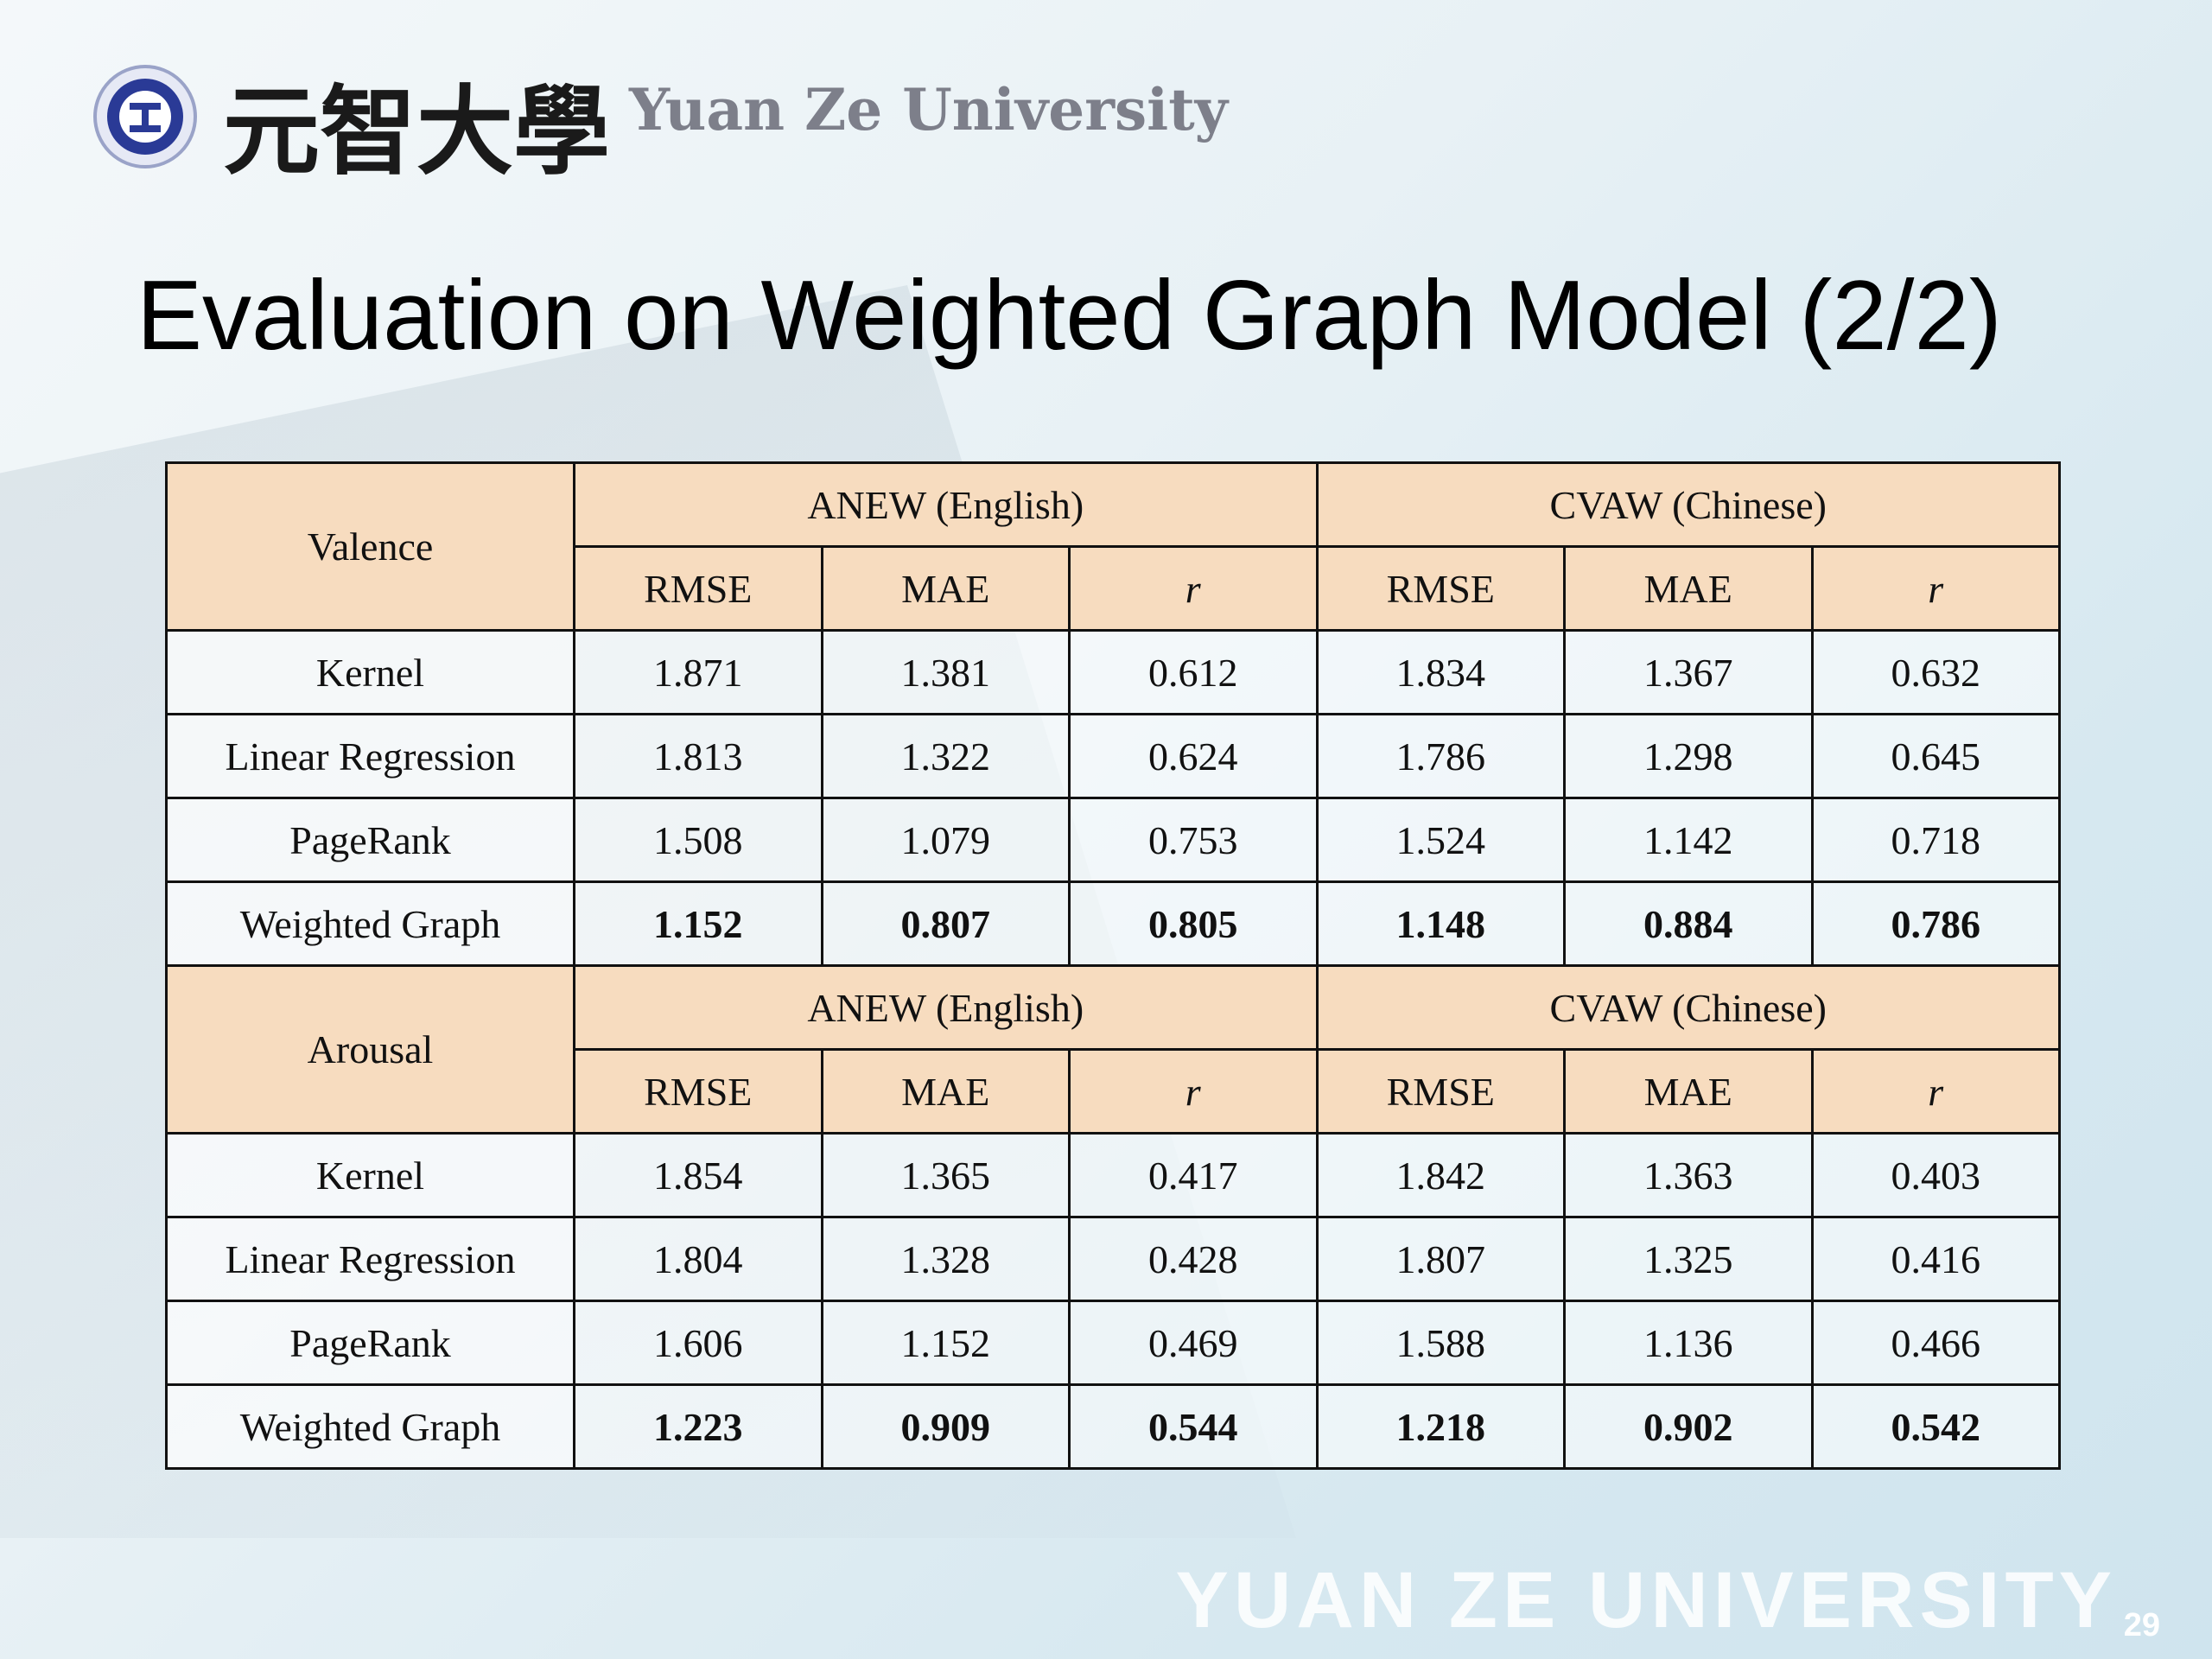 The width and height of the screenshot is (2212, 1659). Describe the element at coordinates (1193, 1259) in the screenshot. I see `metric-value: 0.428` at that location.